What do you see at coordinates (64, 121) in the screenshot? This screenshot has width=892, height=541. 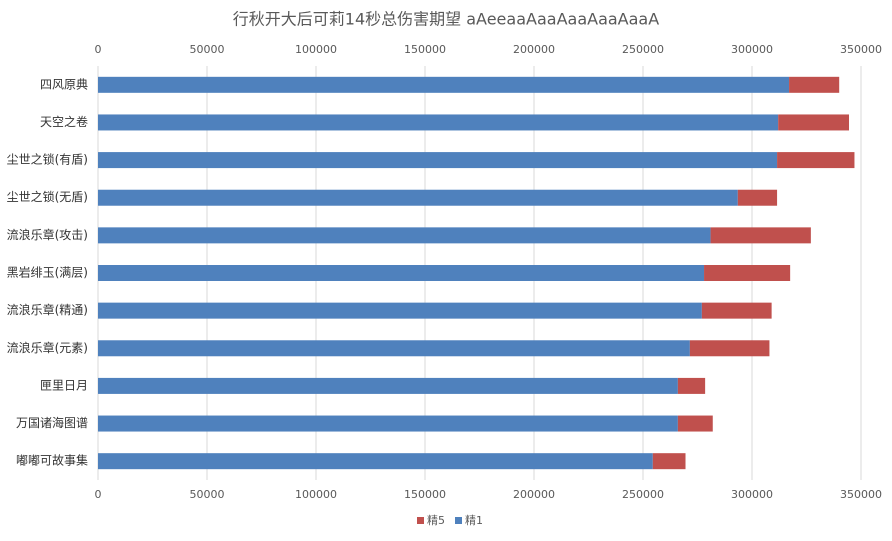 I see `category-label: 天空之卷` at bounding box center [64, 121].